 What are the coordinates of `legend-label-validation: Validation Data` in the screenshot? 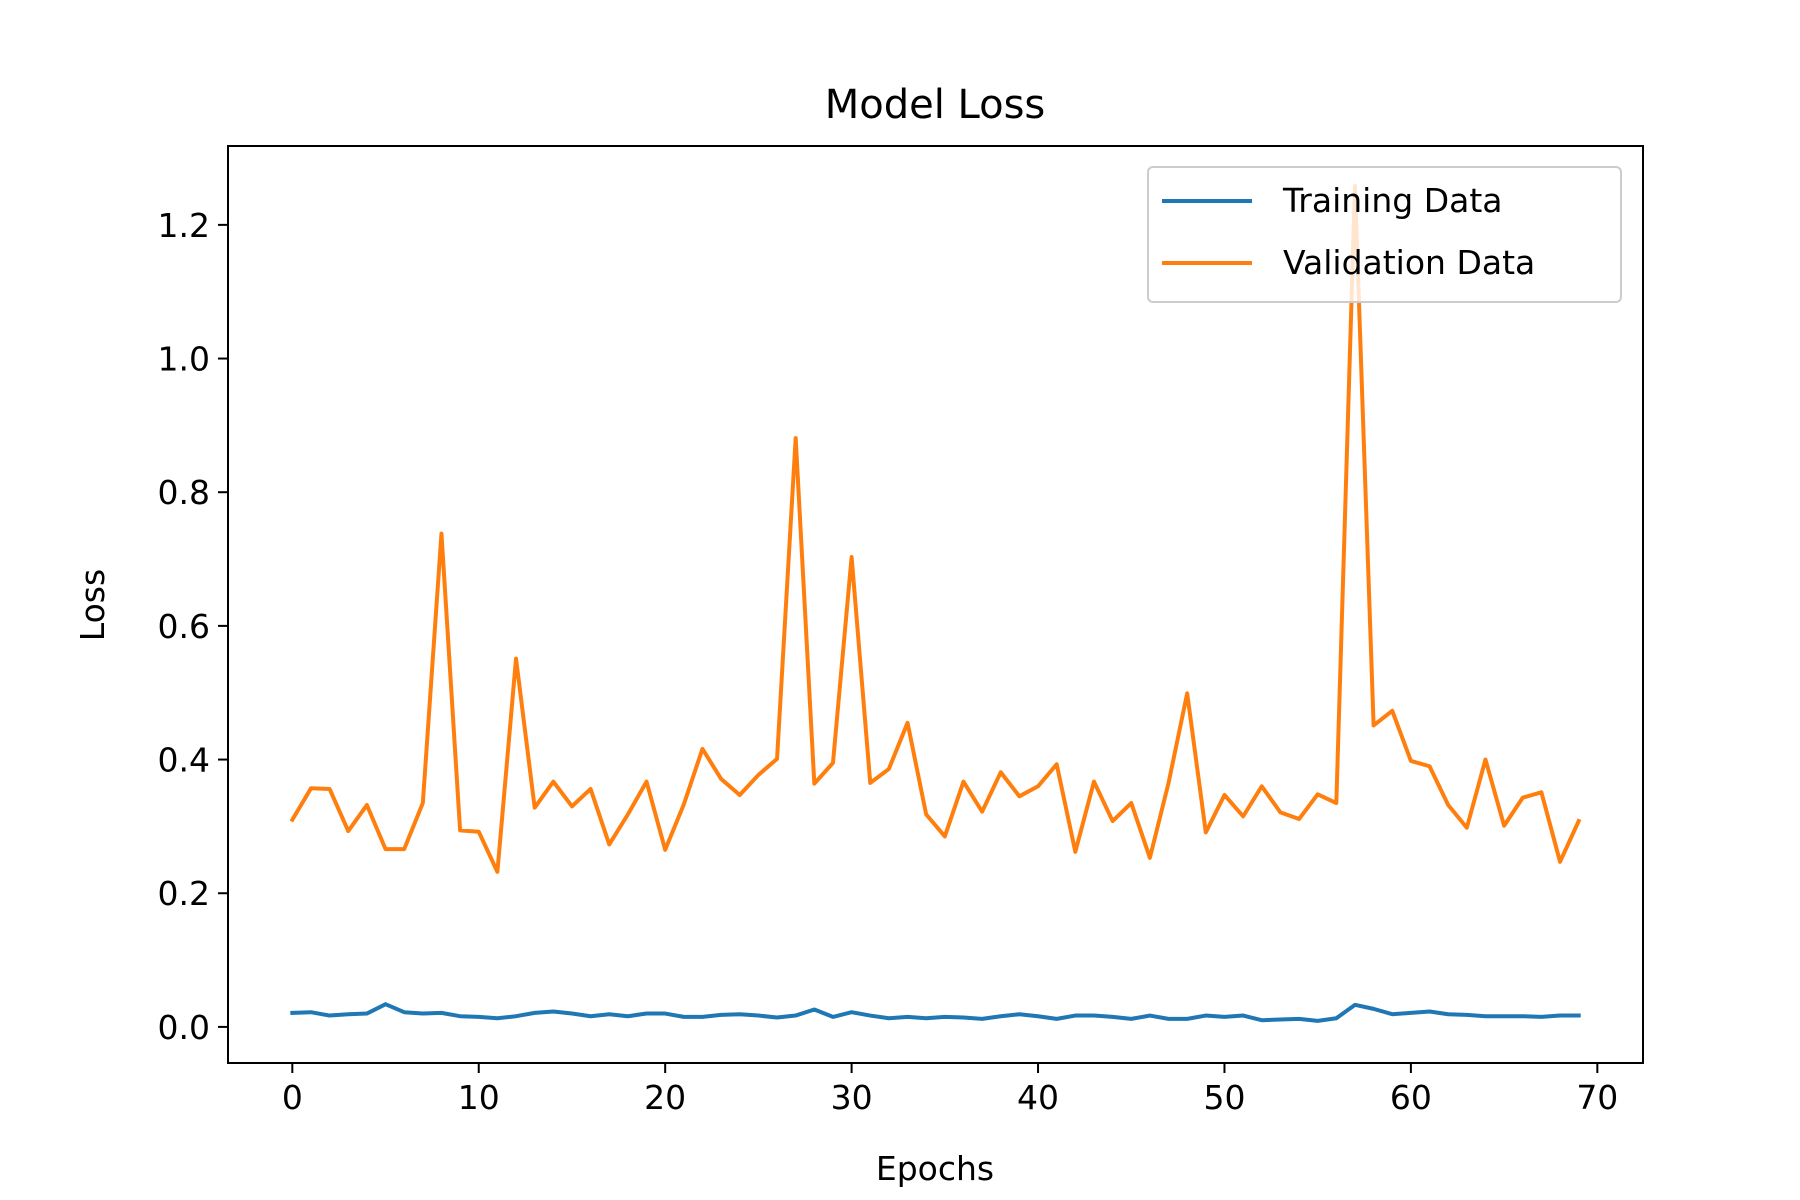 It's located at (1409, 262).